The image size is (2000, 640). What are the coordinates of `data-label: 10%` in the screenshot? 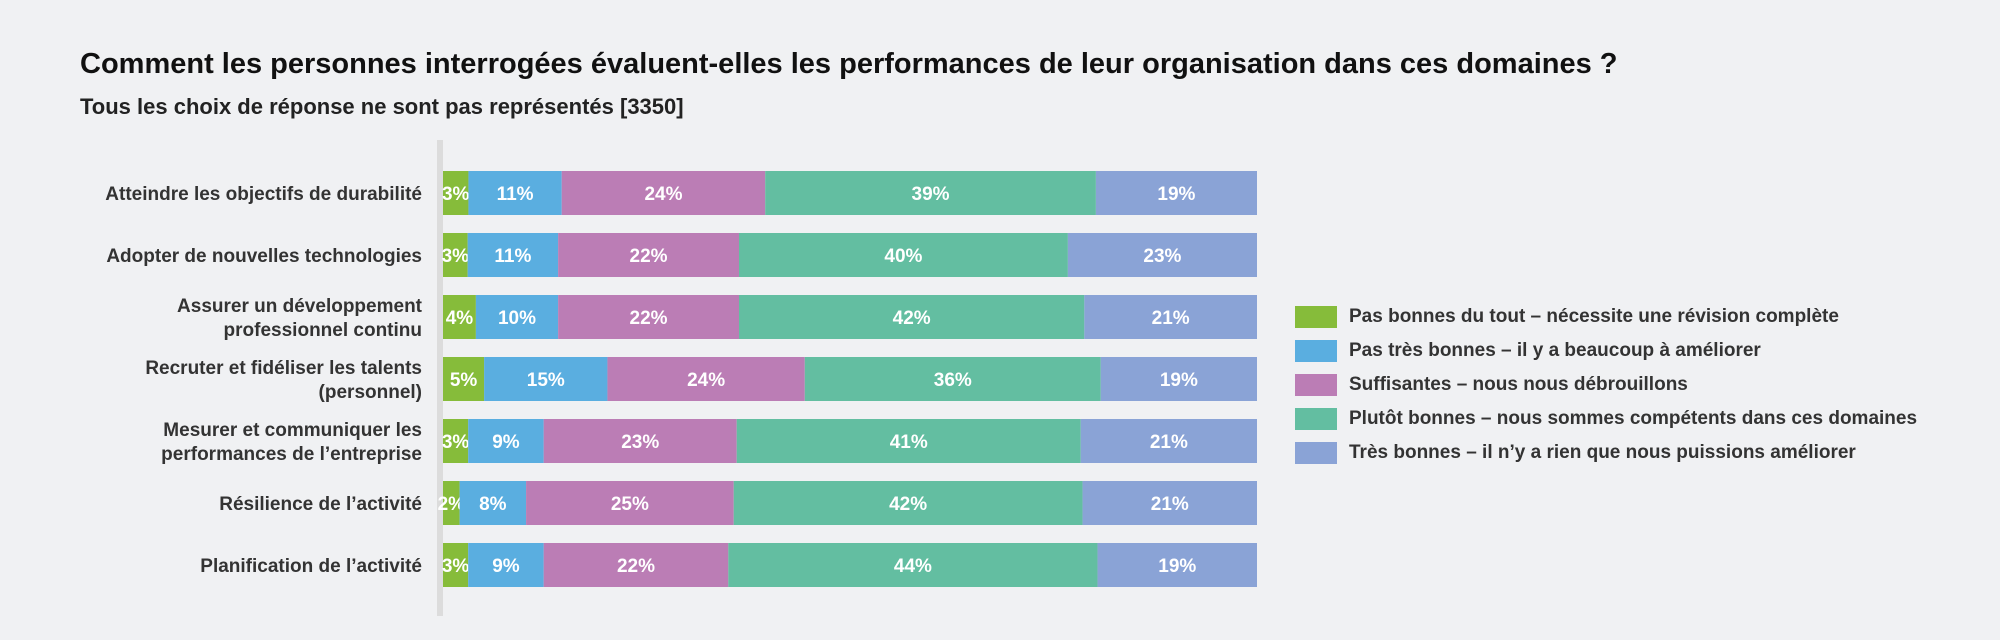 It's located at (517, 318).